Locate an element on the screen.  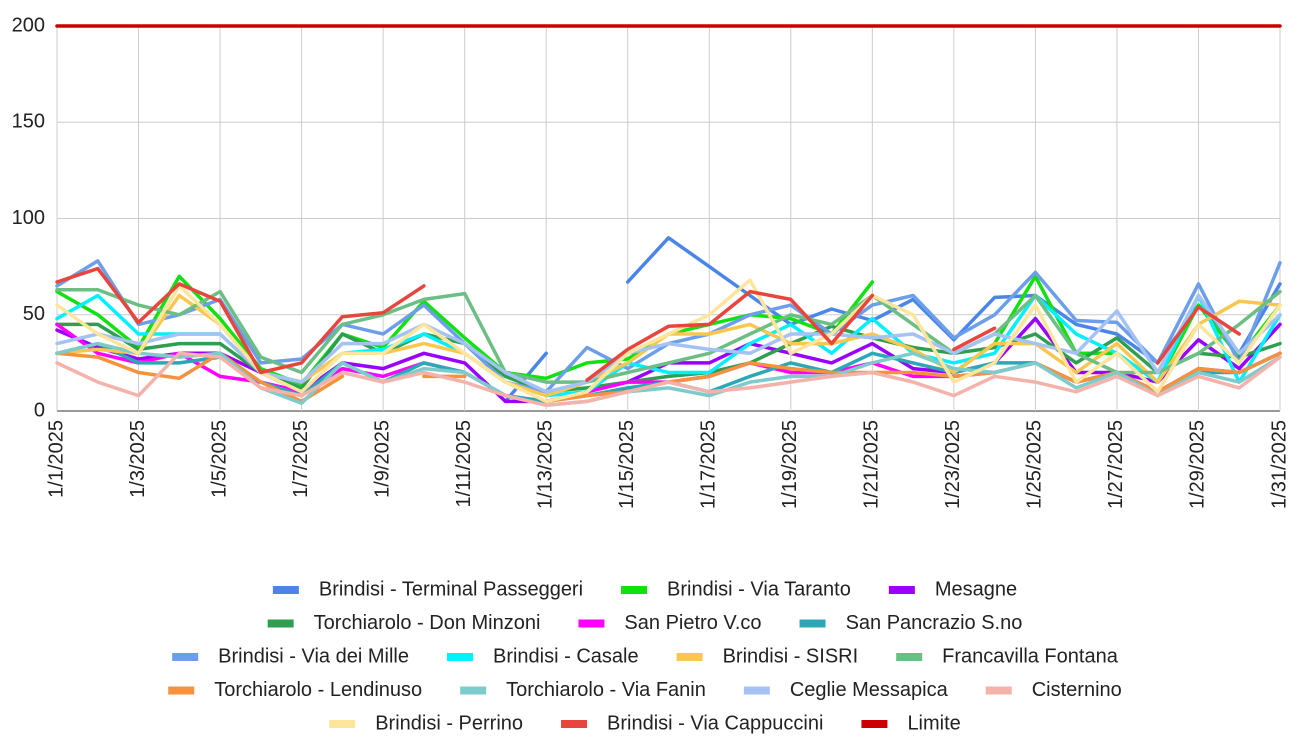
y-tick-label: 50 is located at coordinates (34, 314).